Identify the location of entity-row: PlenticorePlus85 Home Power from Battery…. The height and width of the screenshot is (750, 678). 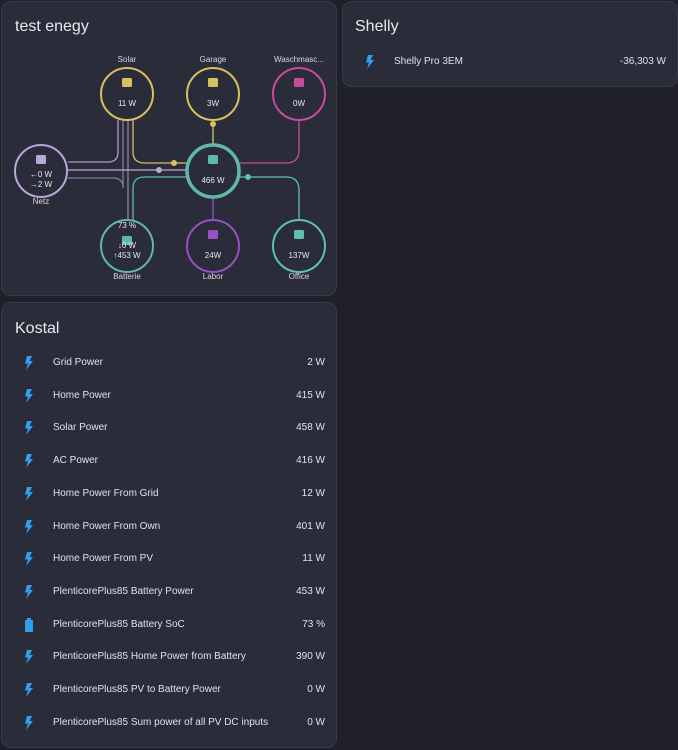
(169, 657).